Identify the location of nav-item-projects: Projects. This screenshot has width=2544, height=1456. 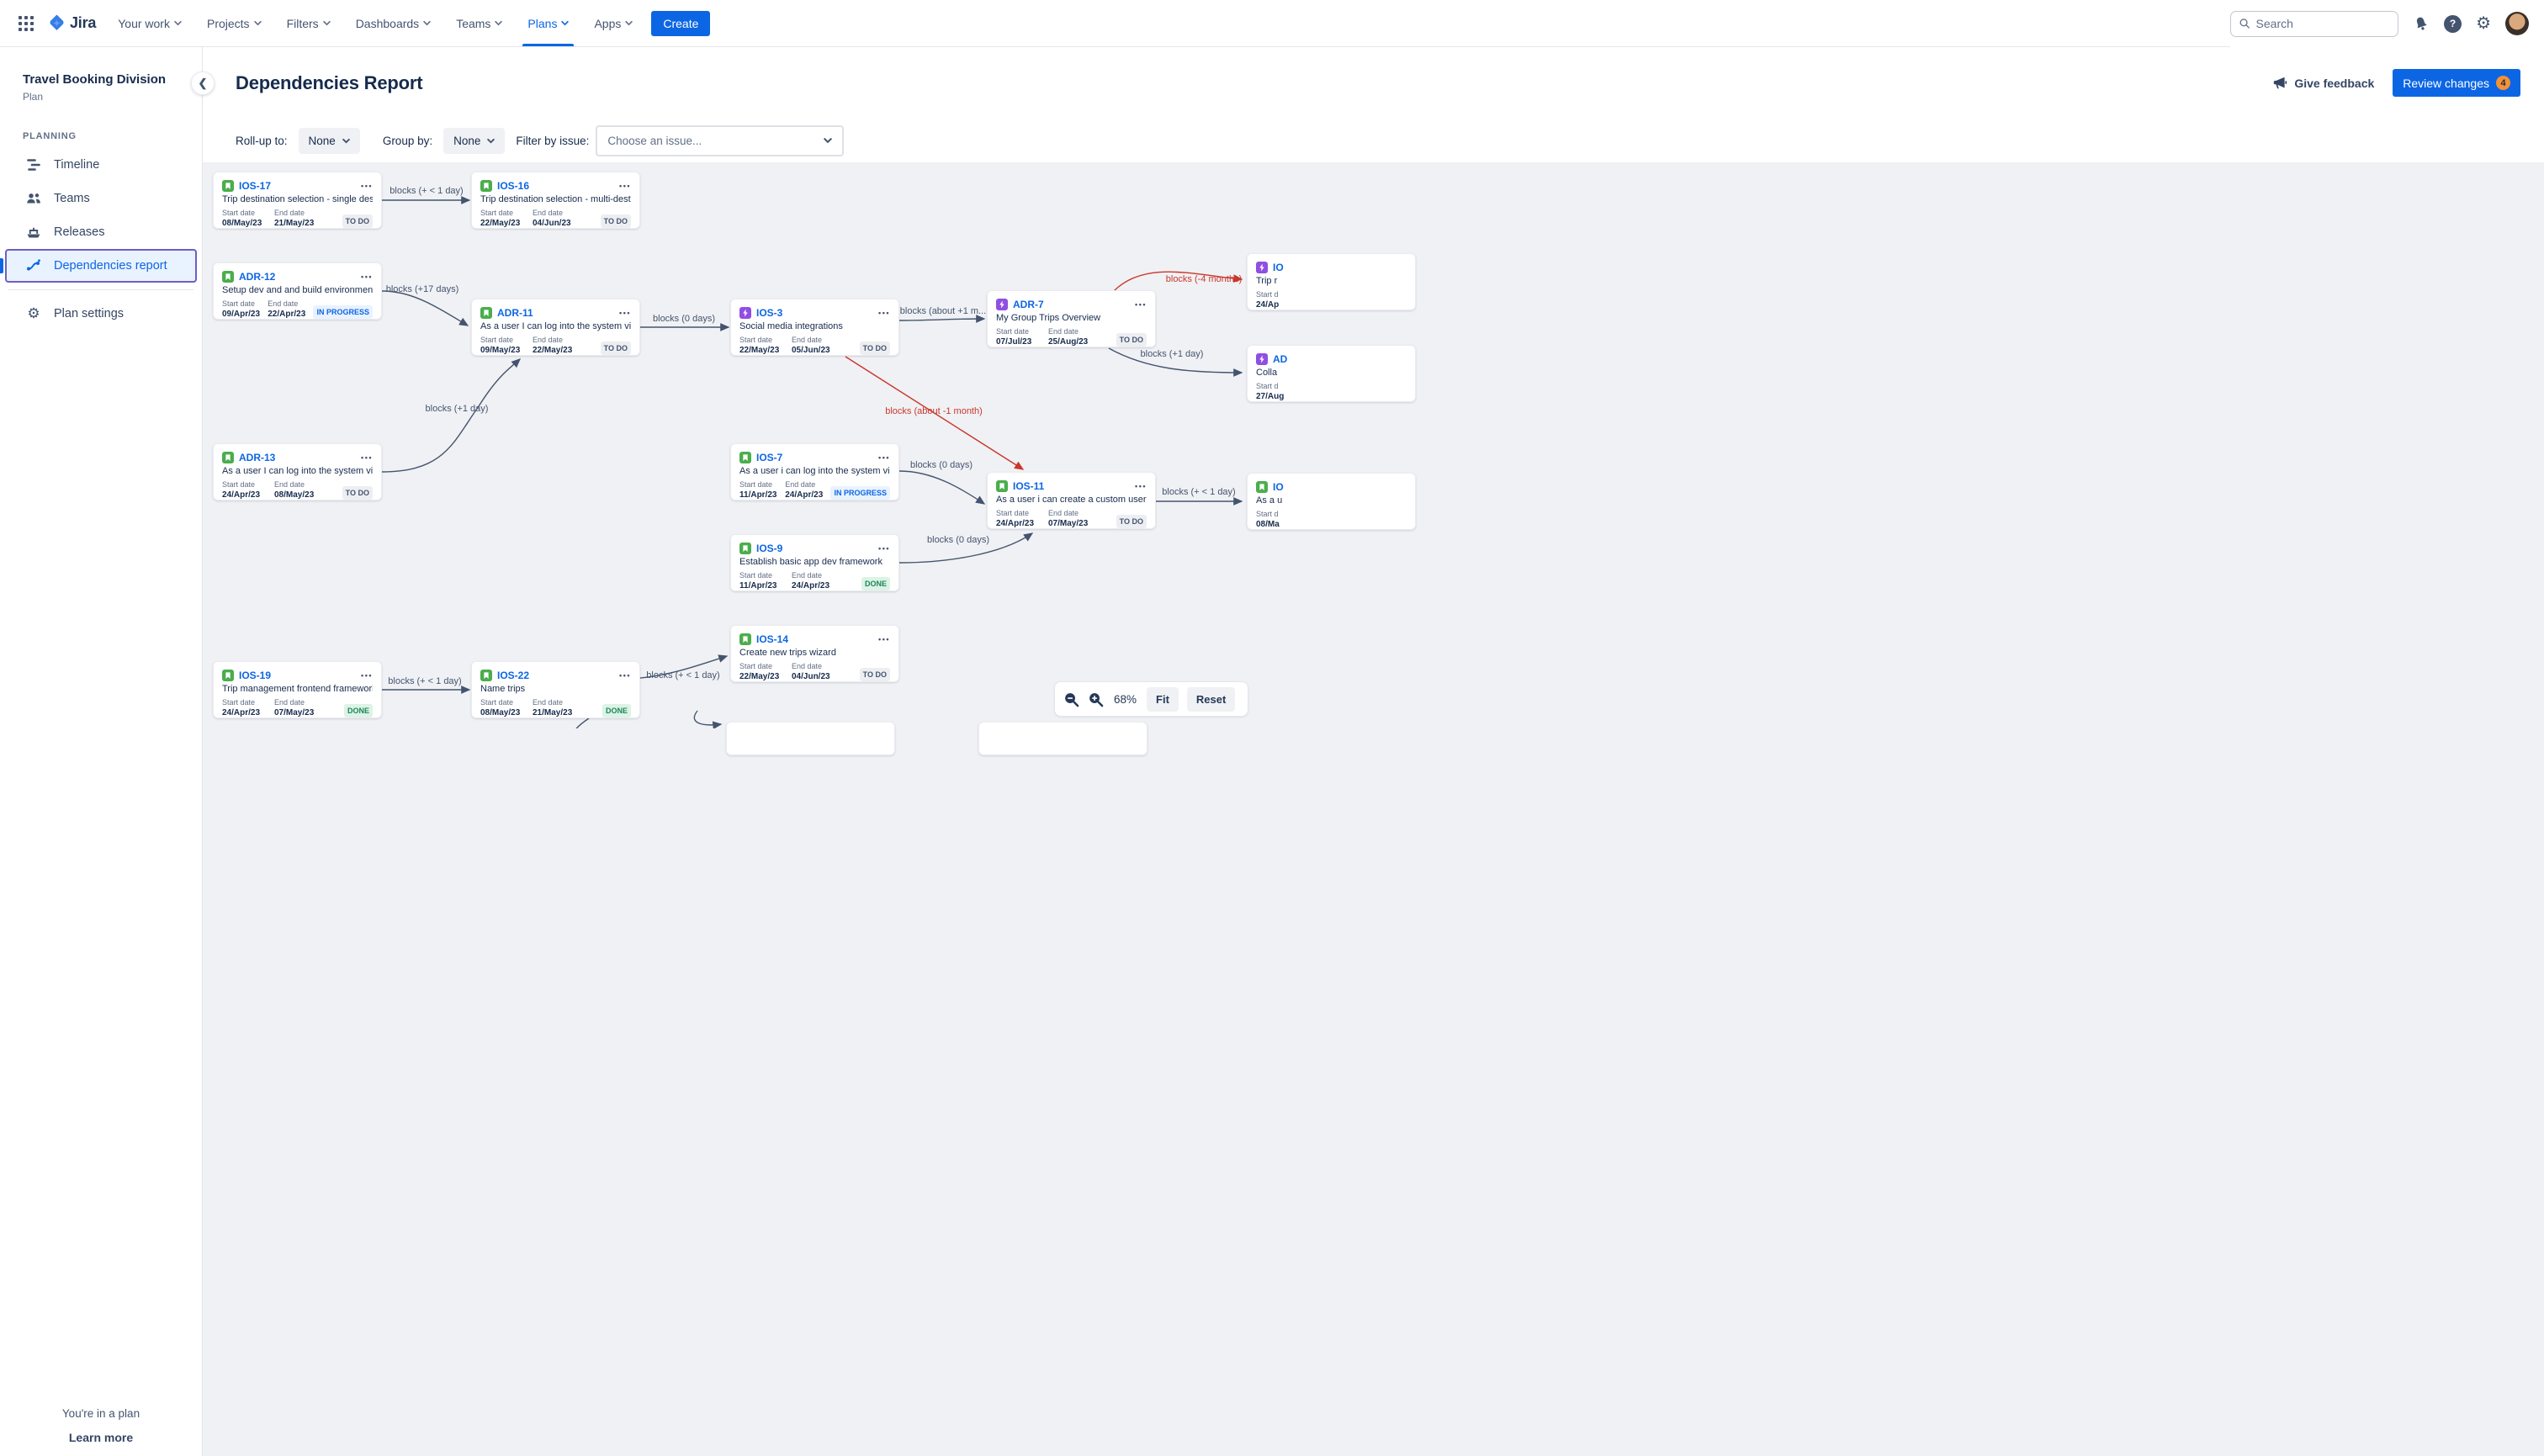
(234, 23).